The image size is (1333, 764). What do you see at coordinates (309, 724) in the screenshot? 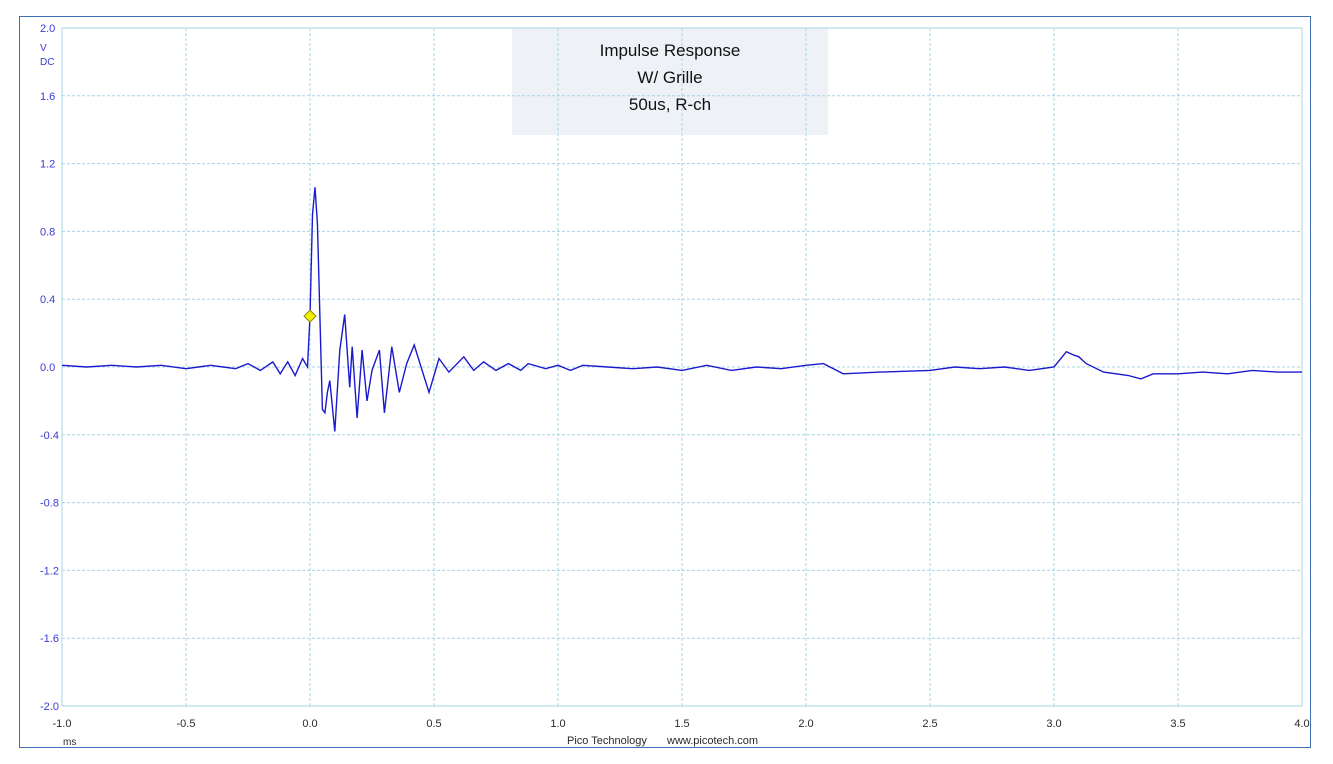
I see `x-tick-label: 0.0` at bounding box center [309, 724].